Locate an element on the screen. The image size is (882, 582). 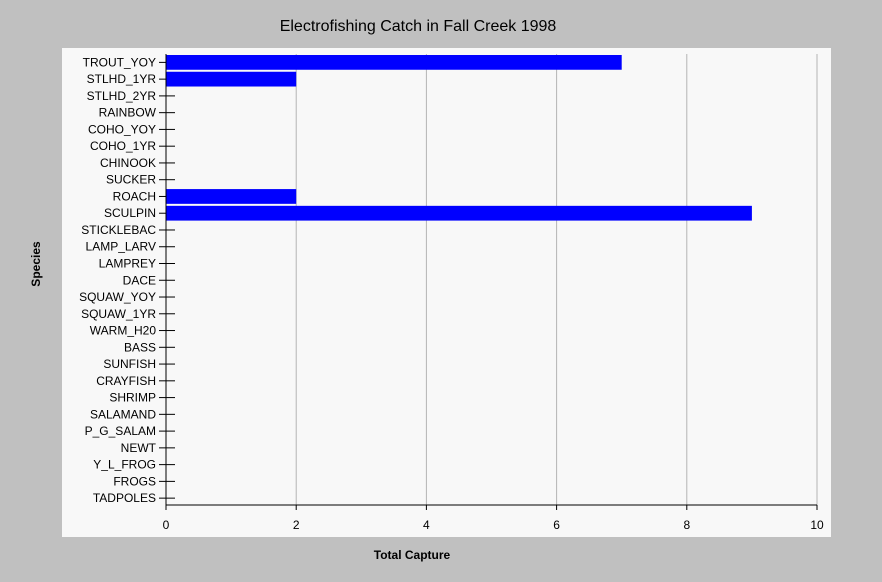
y-tick-label: SCULPIN is located at coordinates (130, 213).